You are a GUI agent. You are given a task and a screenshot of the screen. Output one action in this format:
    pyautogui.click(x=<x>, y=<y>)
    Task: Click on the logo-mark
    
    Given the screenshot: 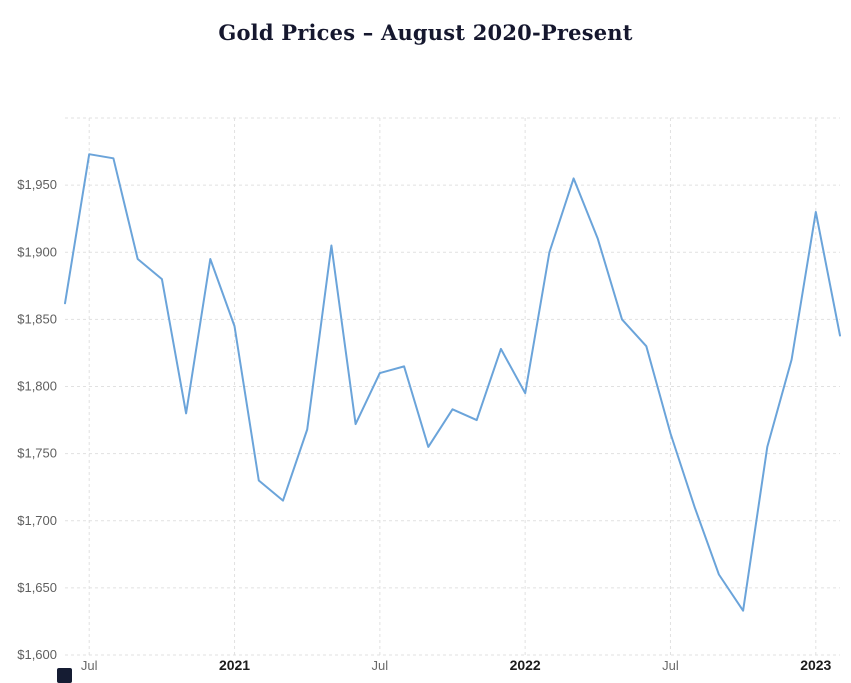 What is the action you would take?
    pyautogui.click(x=64, y=675)
    